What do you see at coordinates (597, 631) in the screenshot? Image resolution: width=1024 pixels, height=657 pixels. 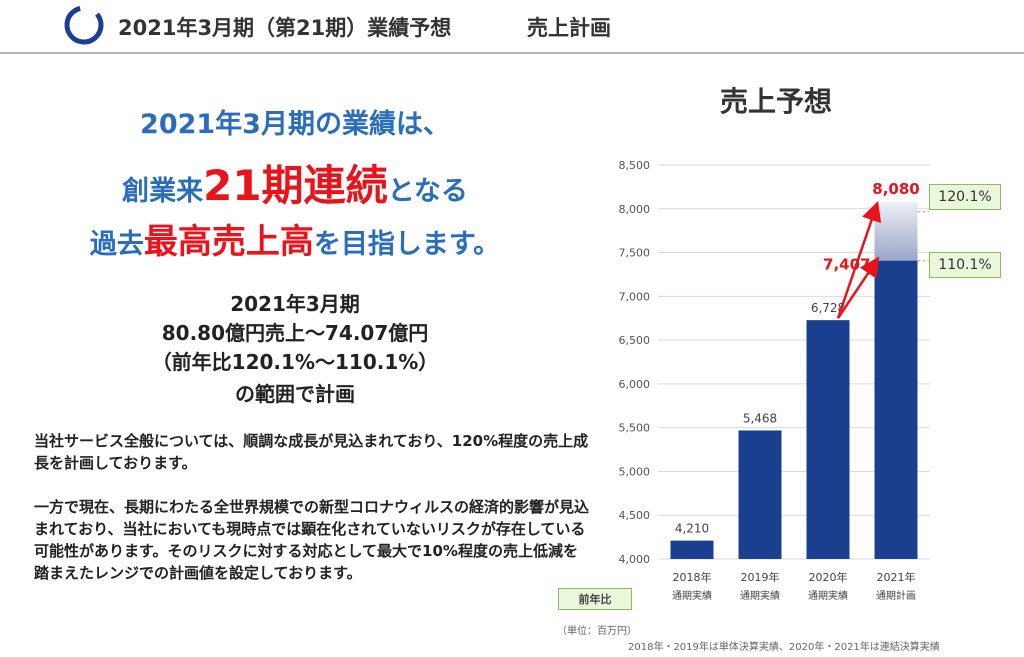 I see `unit-note: （単位：百万円）` at bounding box center [597, 631].